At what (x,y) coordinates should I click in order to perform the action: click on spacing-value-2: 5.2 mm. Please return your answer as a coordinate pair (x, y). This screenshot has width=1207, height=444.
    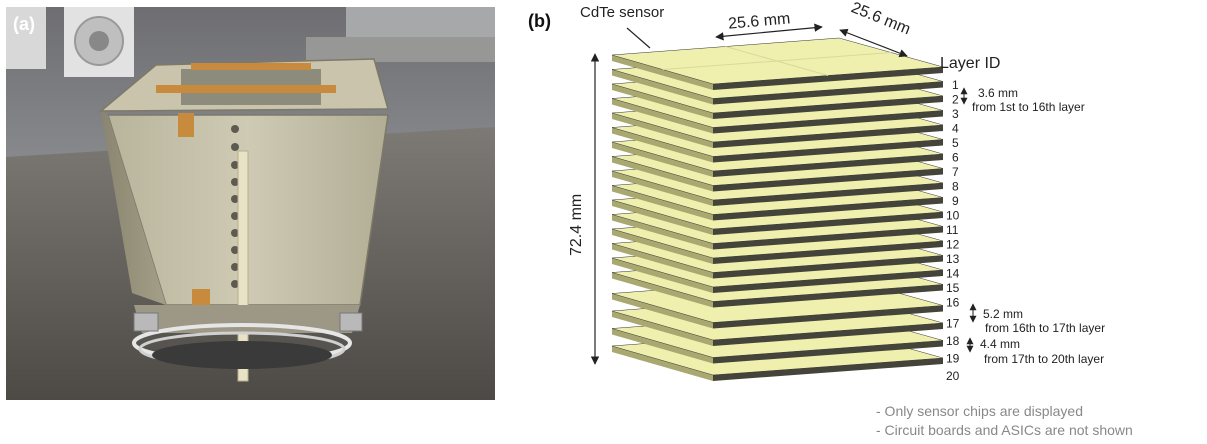
    Looking at the image, I should click on (1003, 314).